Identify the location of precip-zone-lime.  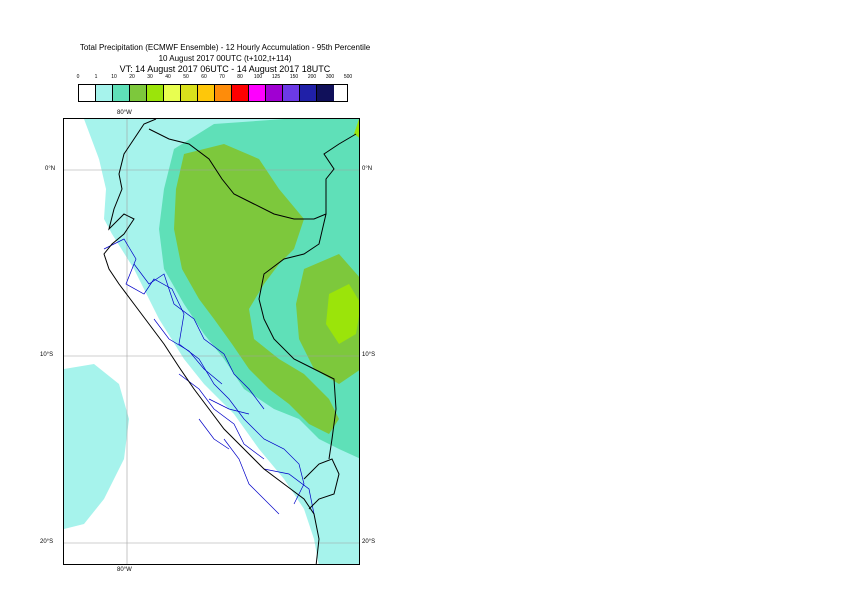
(342, 314).